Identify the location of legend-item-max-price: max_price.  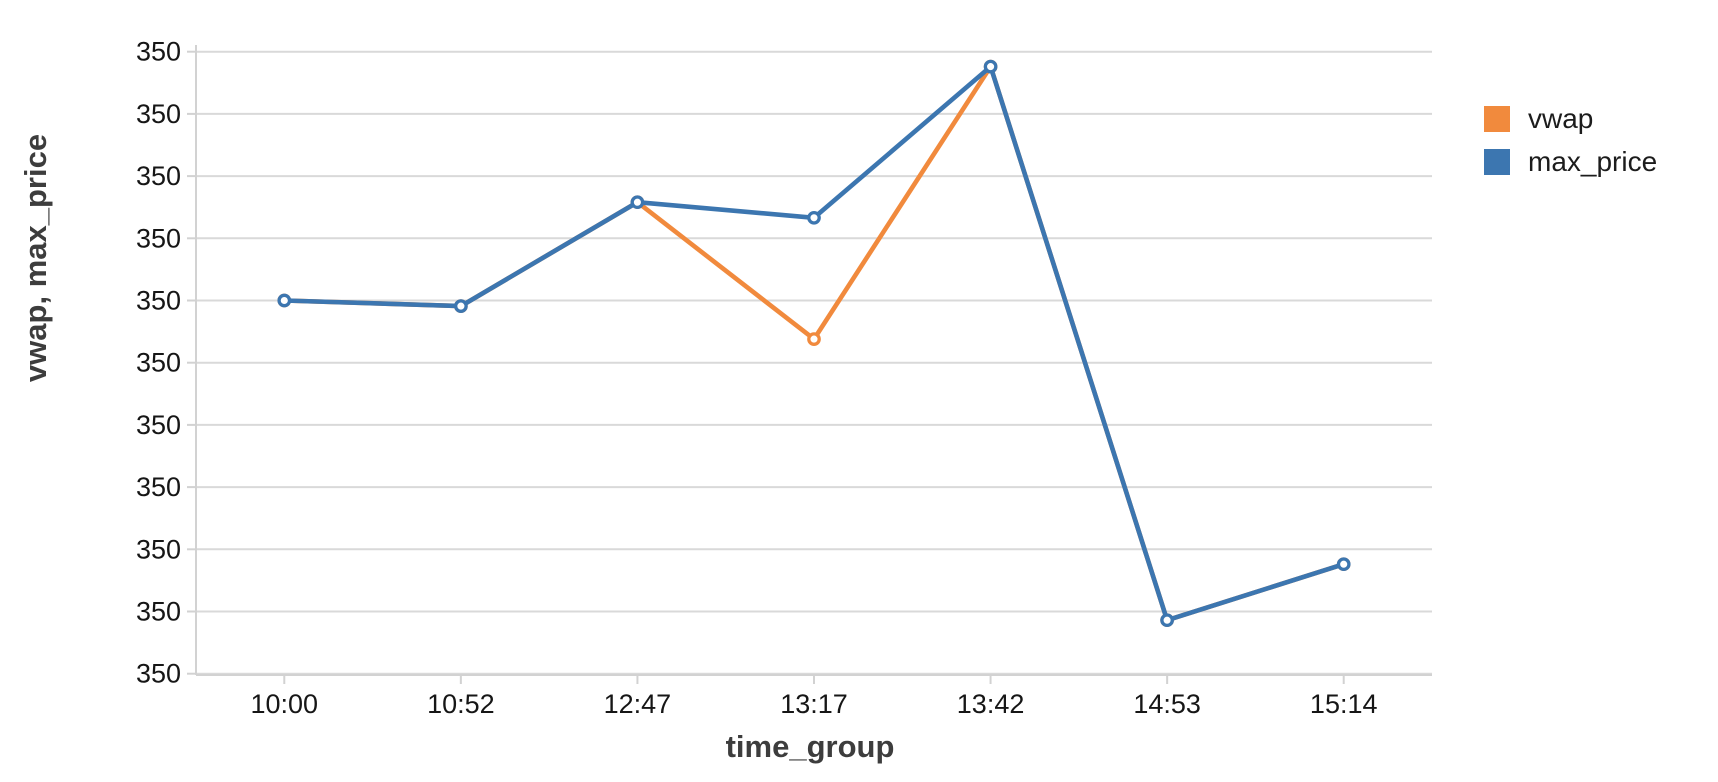
(1571, 161).